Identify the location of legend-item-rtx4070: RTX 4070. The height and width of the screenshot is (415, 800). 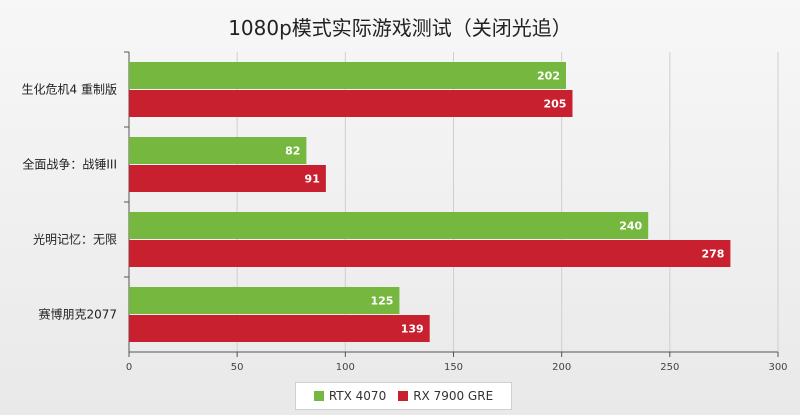
(350, 396).